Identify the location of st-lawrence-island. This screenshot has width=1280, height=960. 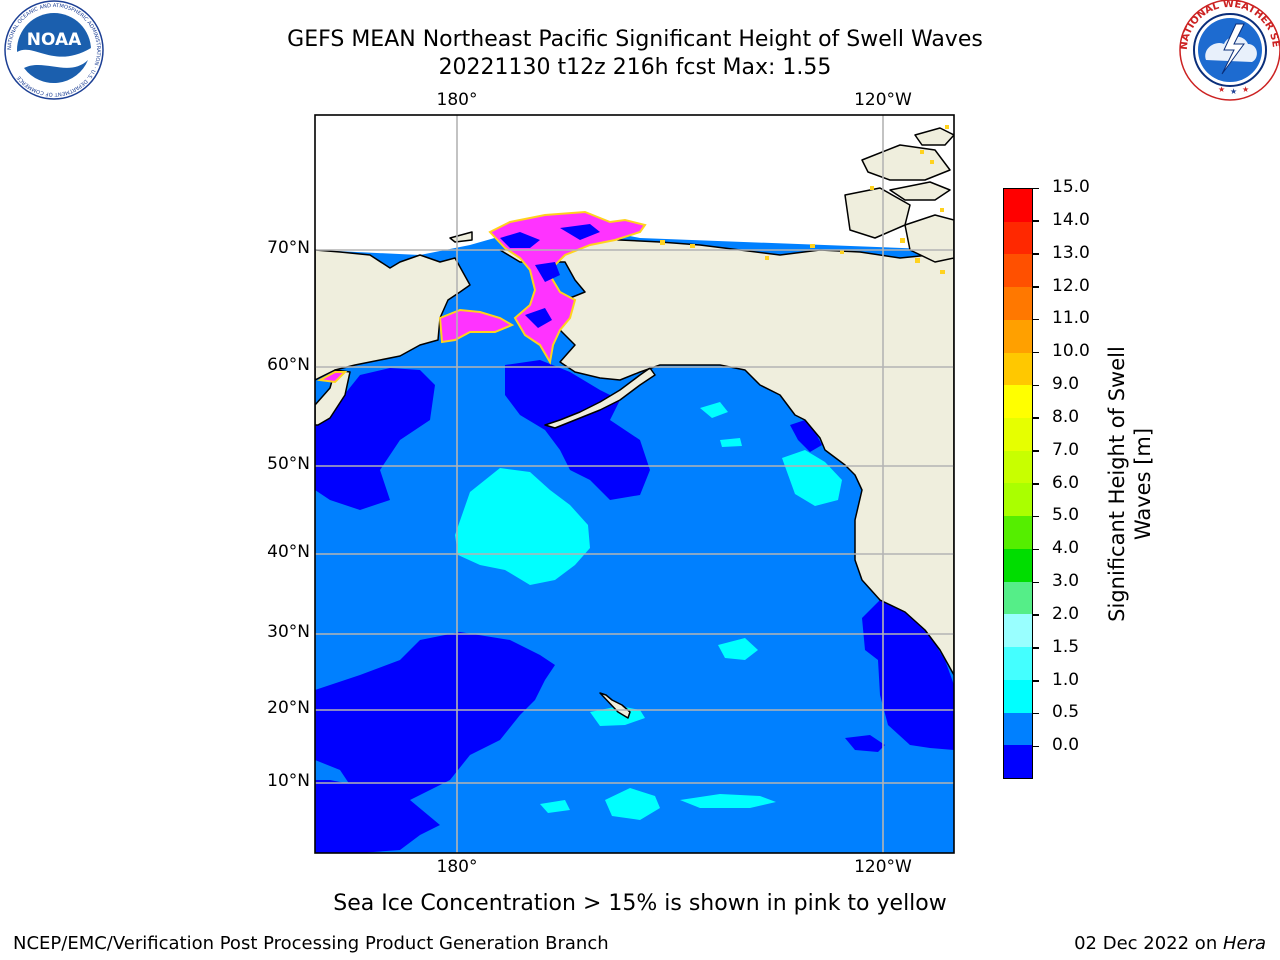
(461, 237).